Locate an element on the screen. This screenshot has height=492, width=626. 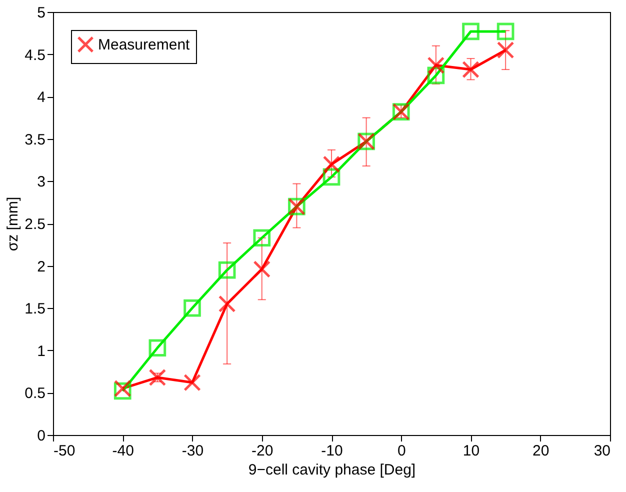
y-tick-label: 5 is located at coordinates (41, 13).